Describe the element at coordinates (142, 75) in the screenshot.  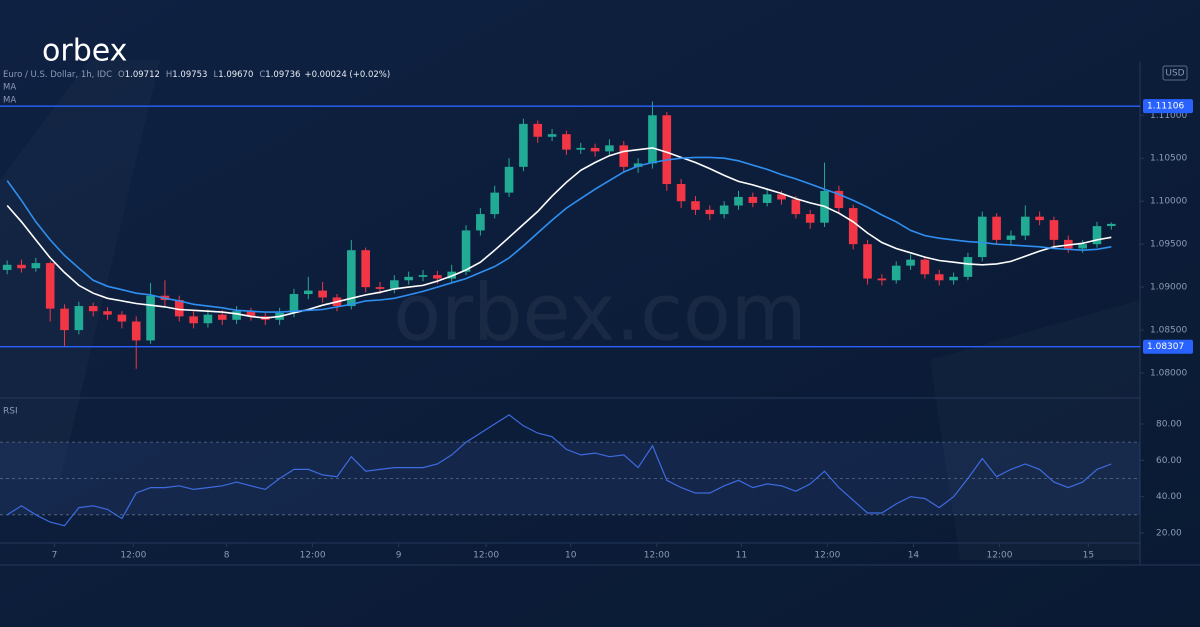
I see `ohlc-value: 1.09712` at that location.